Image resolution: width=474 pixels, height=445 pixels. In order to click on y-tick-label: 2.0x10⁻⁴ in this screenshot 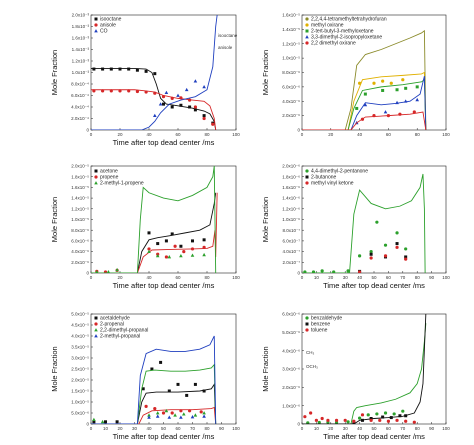, I will do `click(80, 118)`.